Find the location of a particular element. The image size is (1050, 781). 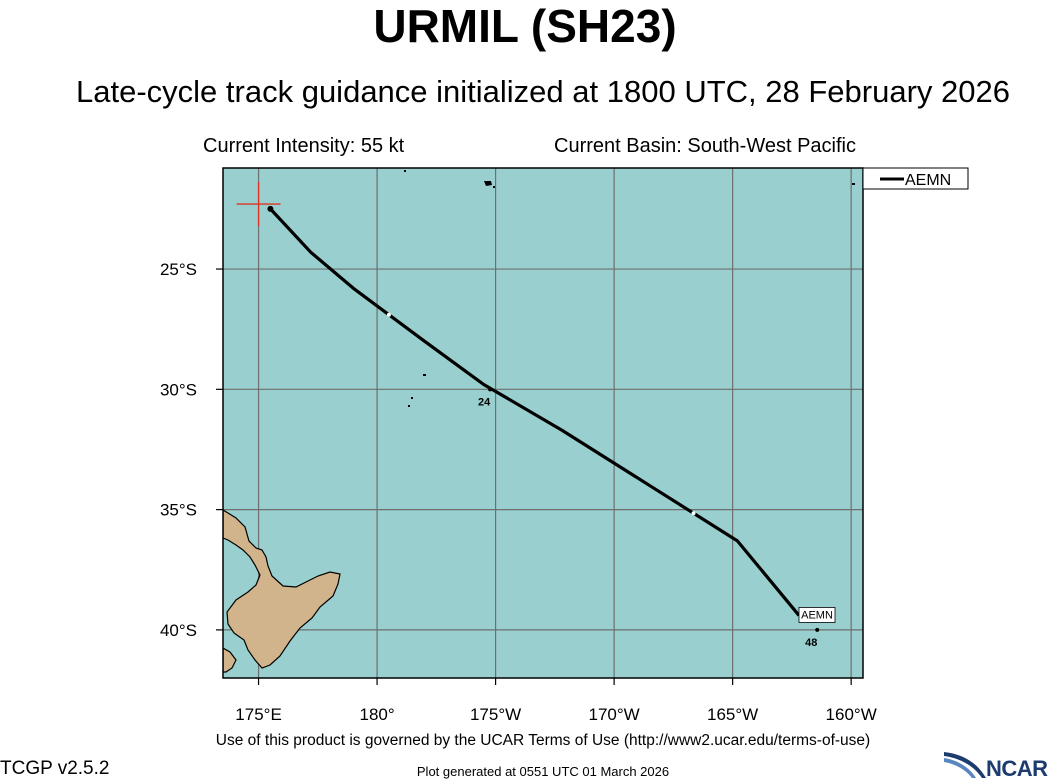

north-island-land is located at coordinates (282, 589).